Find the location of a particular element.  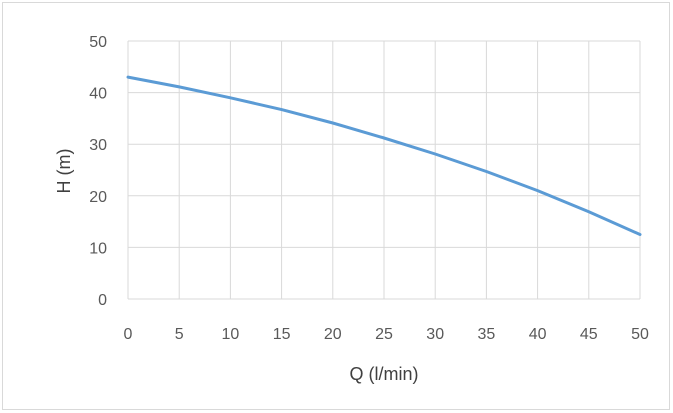

x-tick-label: 20 is located at coordinates (333, 334).